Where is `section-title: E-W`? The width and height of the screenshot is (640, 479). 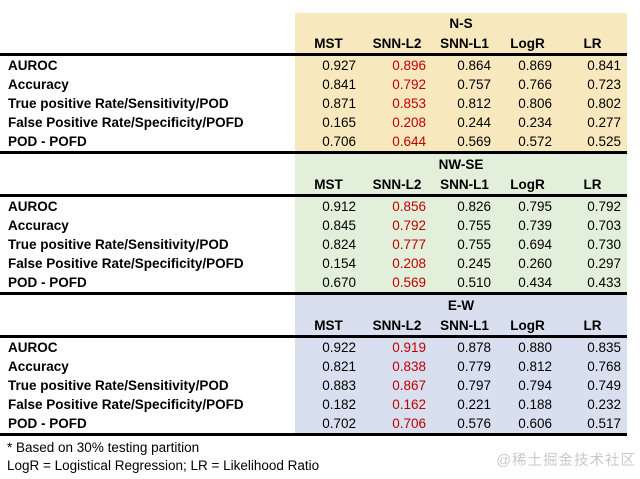
section-title: E-W is located at coordinates (461, 305).